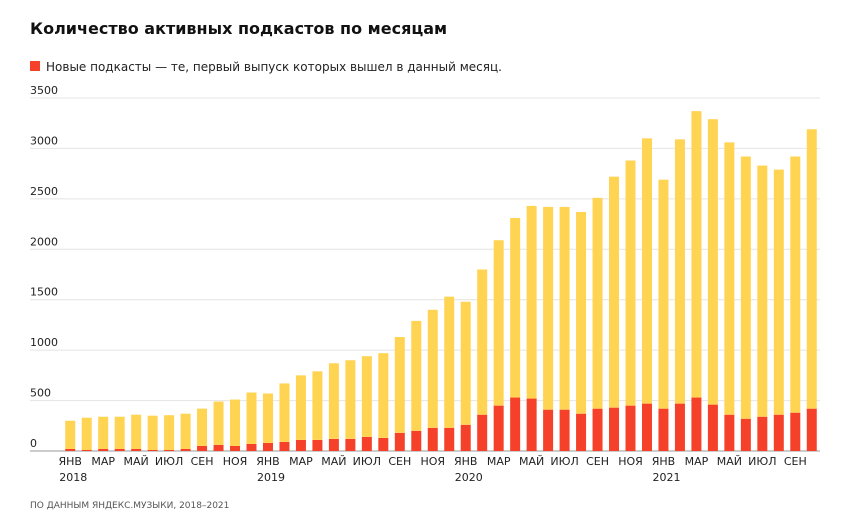 This screenshot has height=525, width=851. I want to click on legend-swatch, so click(35, 66).